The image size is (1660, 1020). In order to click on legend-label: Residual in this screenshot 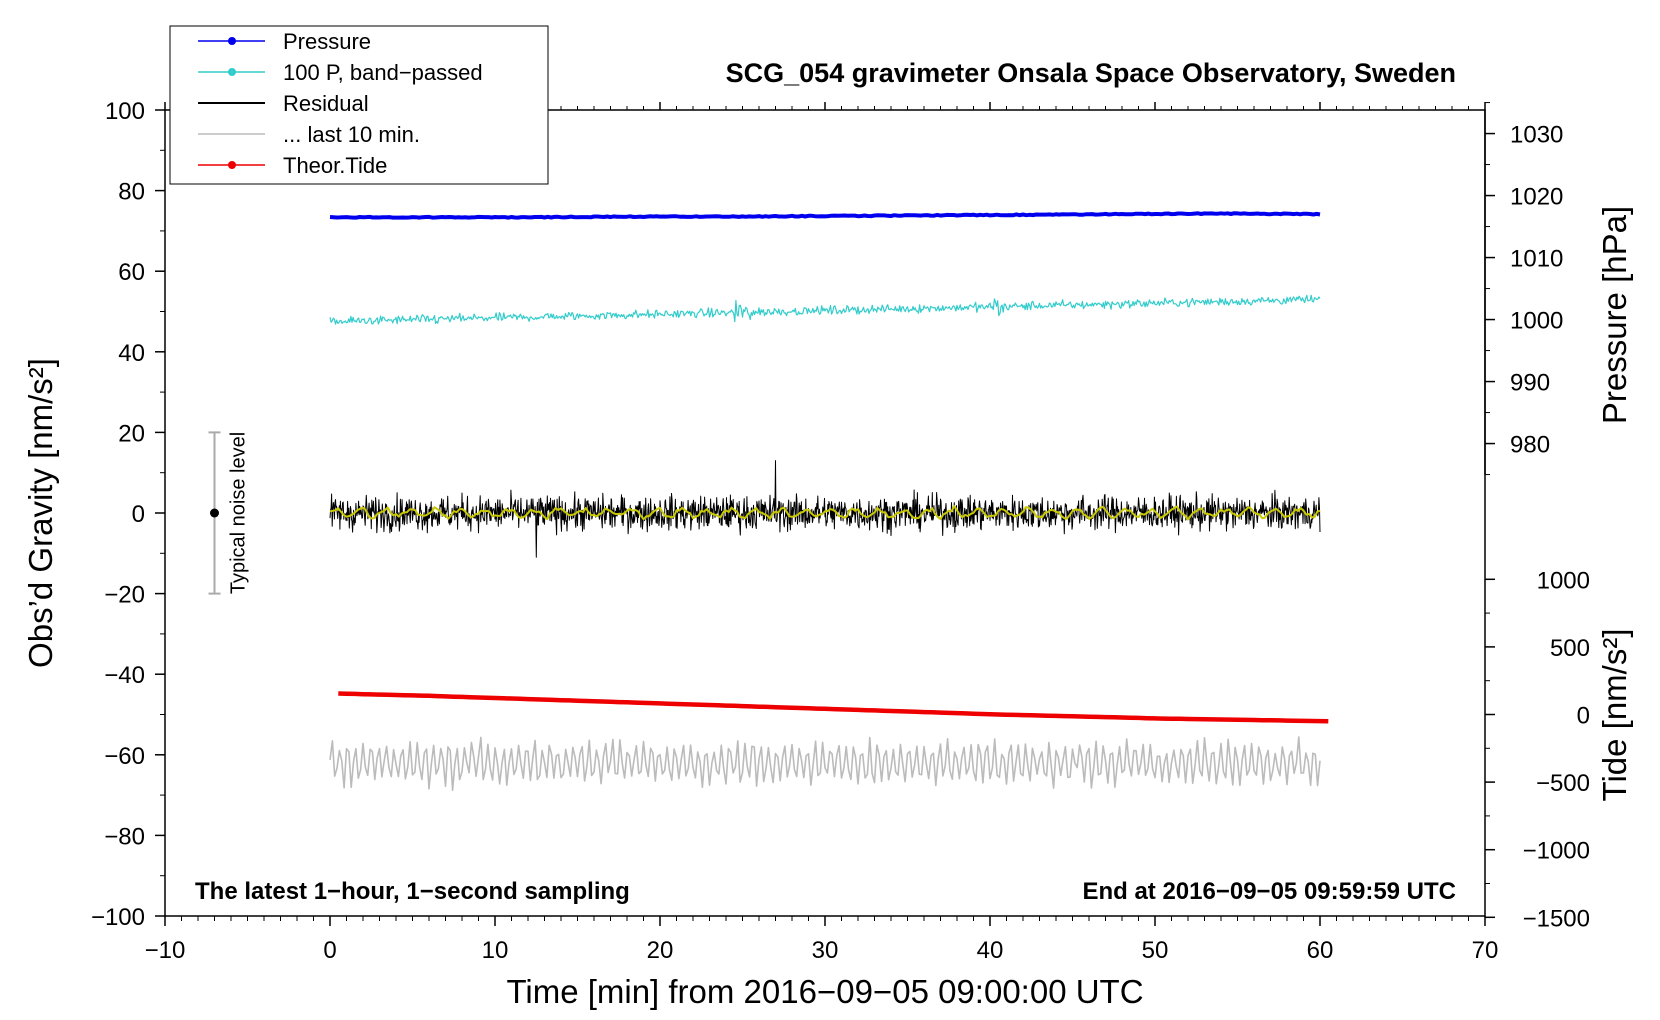, I will do `click(326, 103)`.